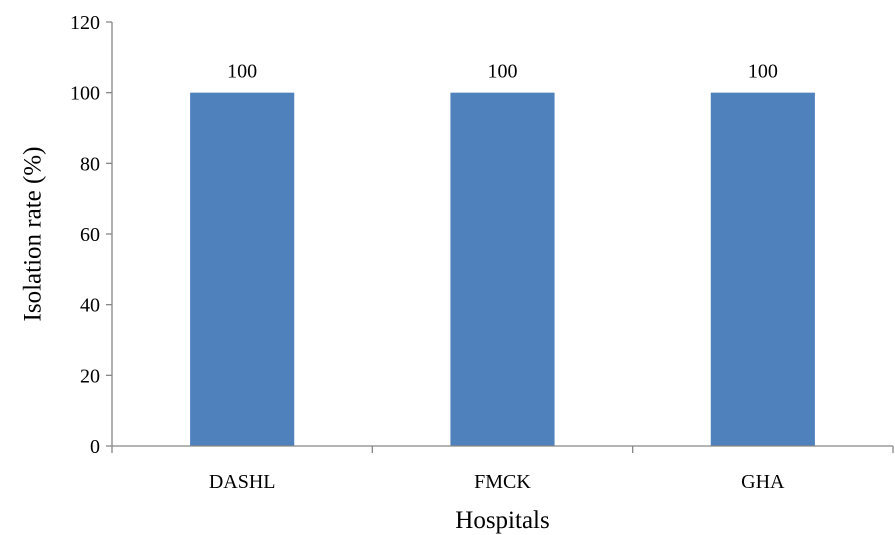  What do you see at coordinates (242, 72) in the screenshot?
I see `data-label-dashl: 100` at bounding box center [242, 72].